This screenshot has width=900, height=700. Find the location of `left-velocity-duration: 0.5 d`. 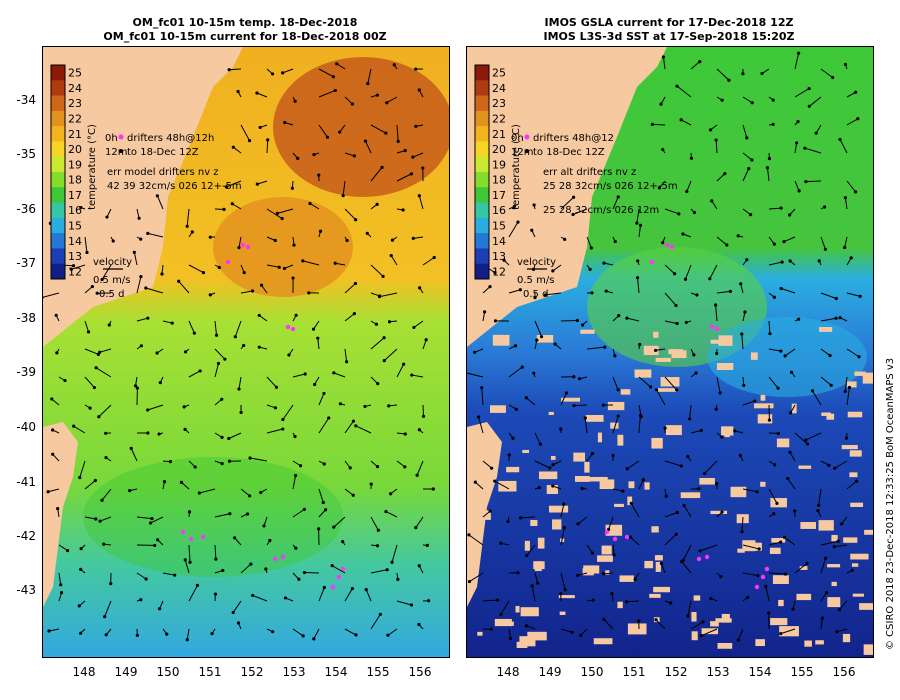

left-velocity-duration: 0.5 d is located at coordinates (111, 294).